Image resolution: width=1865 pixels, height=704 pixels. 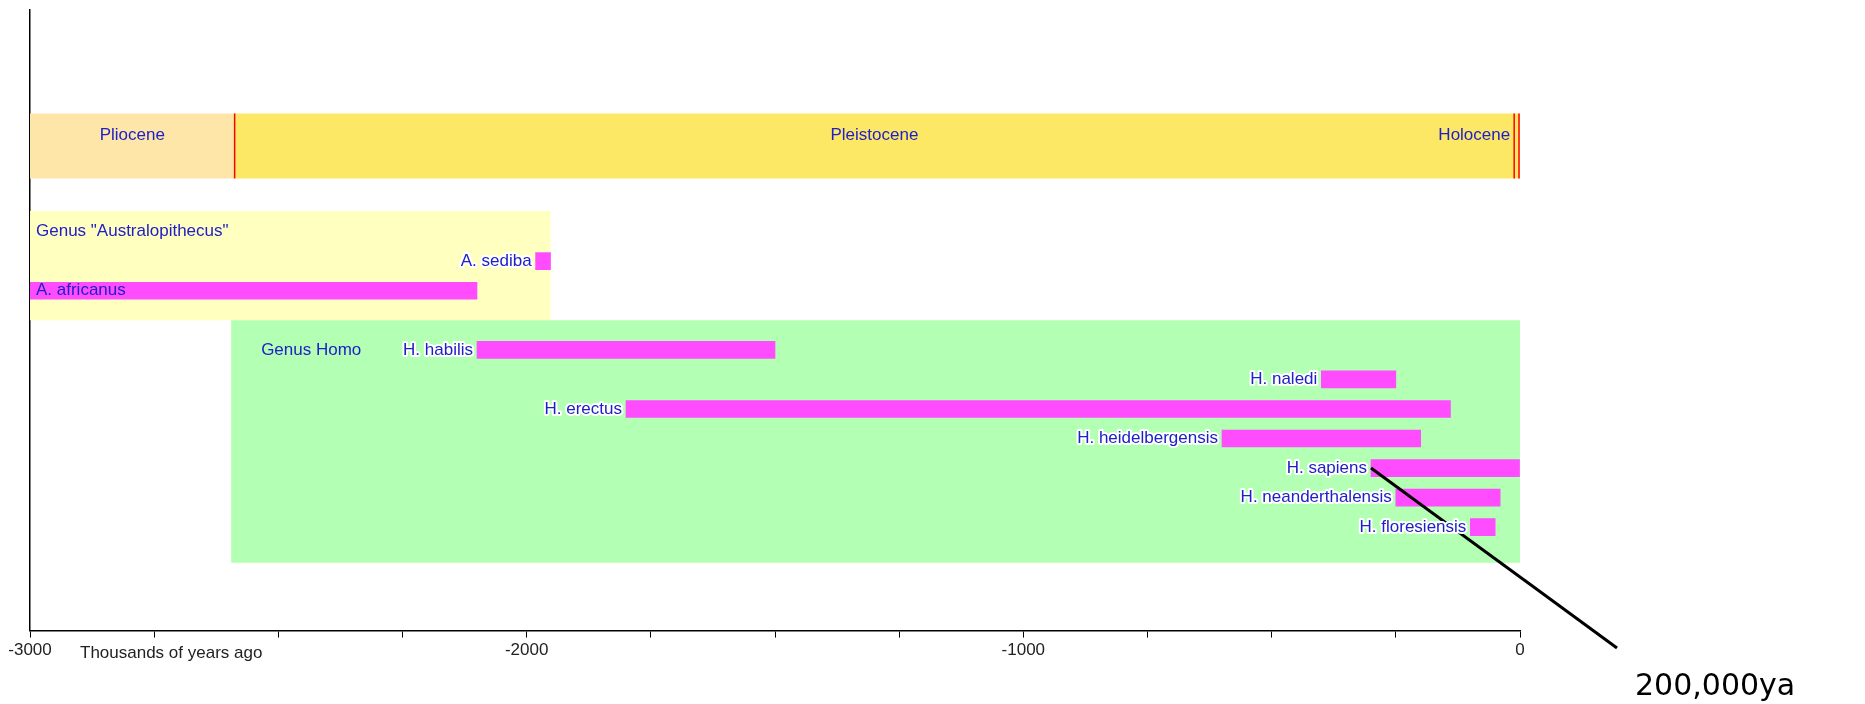 What do you see at coordinates (171, 652) in the screenshot?
I see `x-axis-title: Thousands of years ago` at bounding box center [171, 652].